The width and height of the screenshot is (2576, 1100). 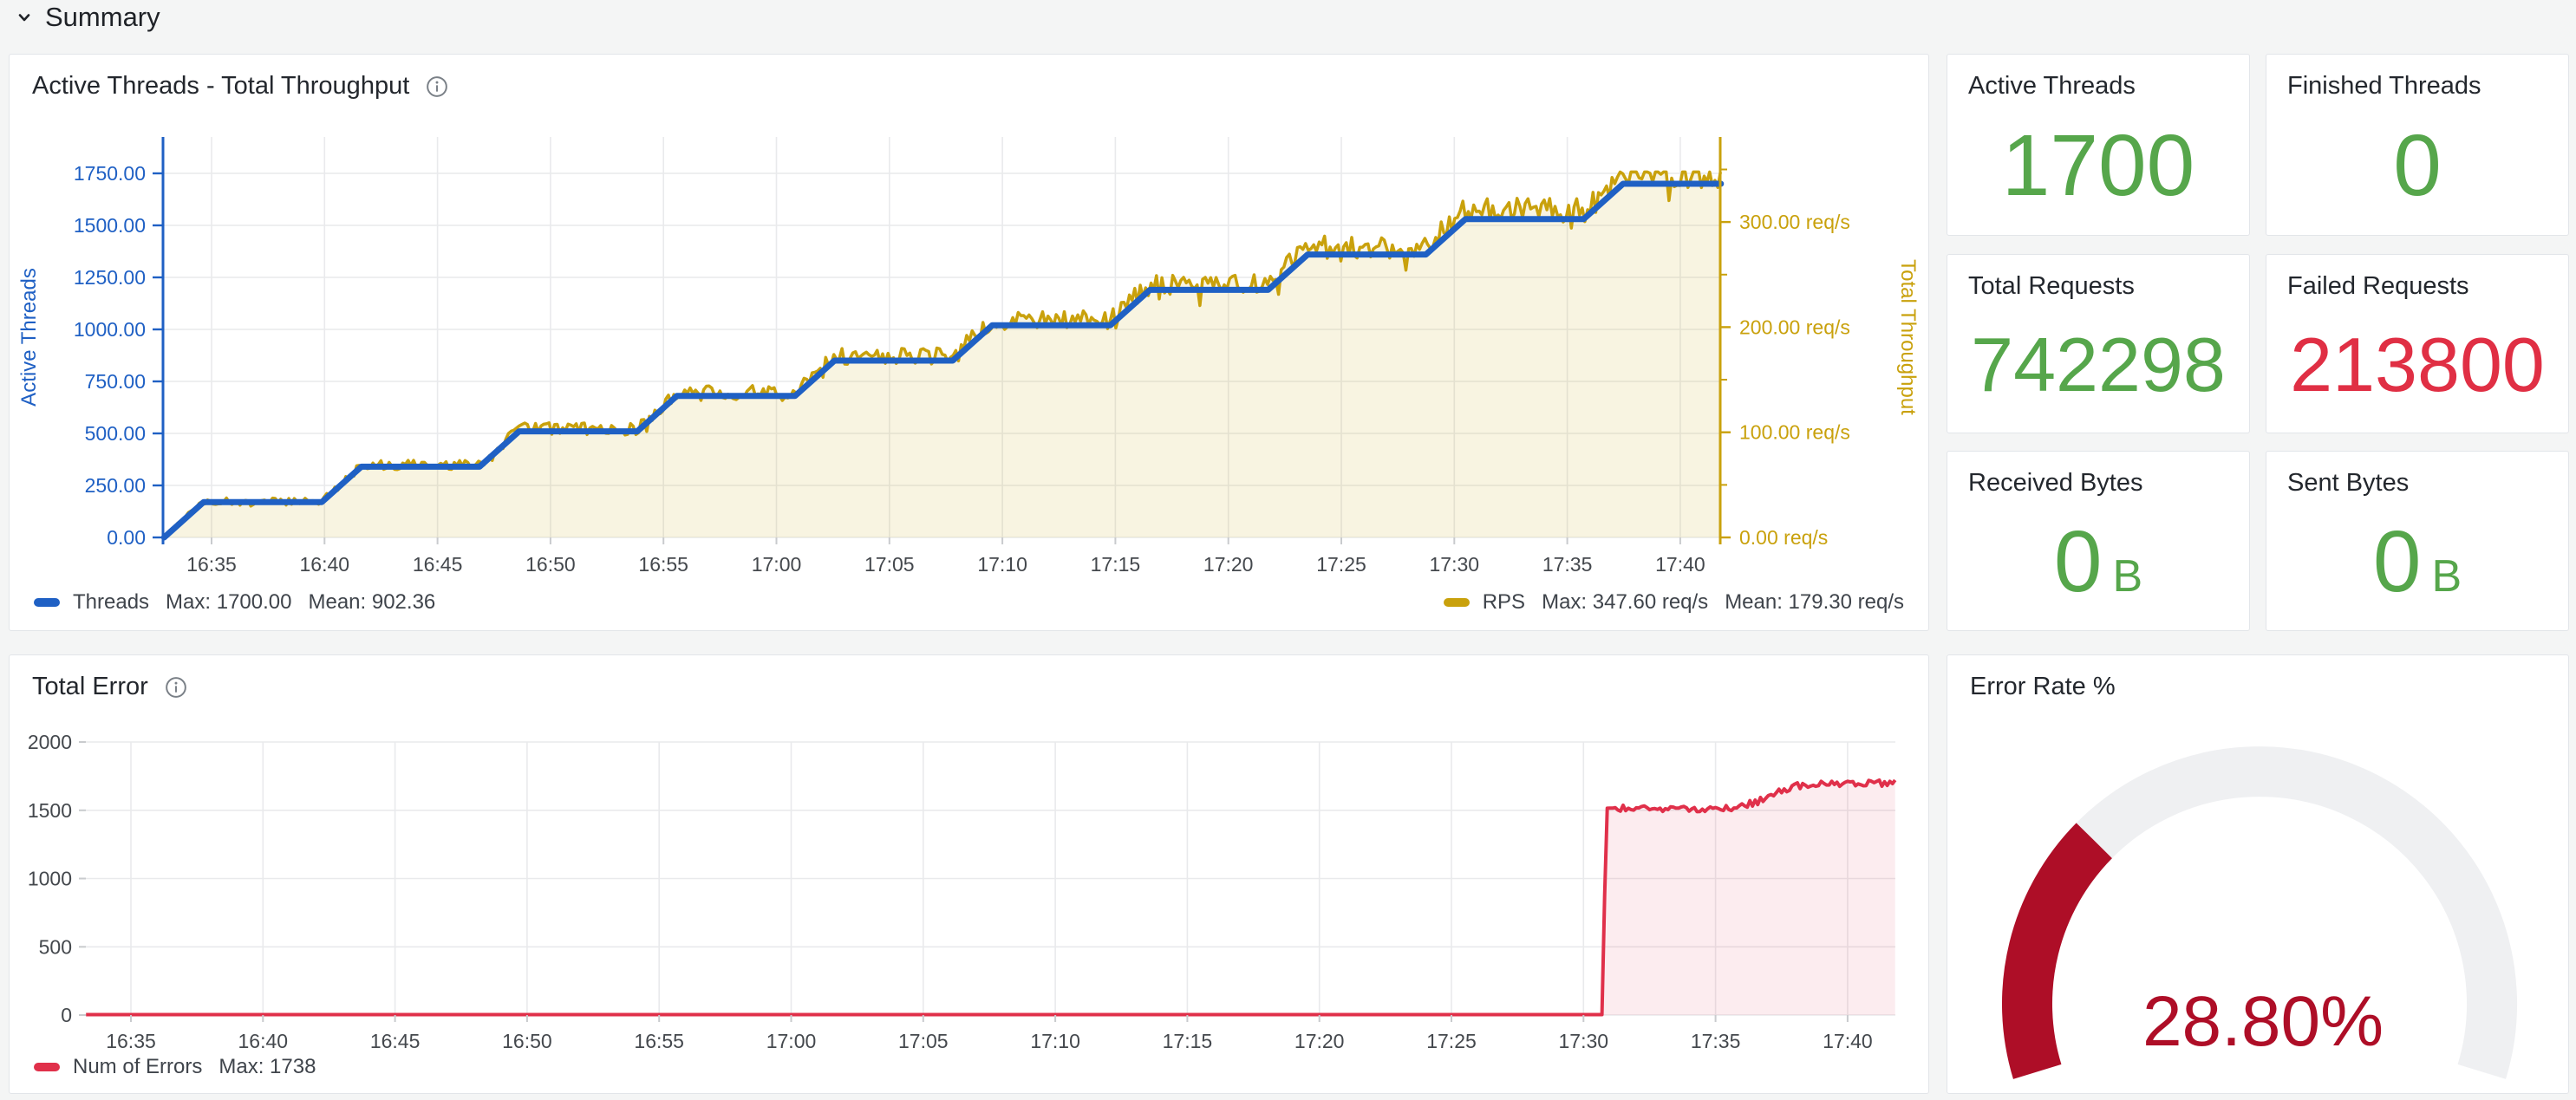 What do you see at coordinates (116, 433) in the screenshot?
I see `svg-text: 500.00` at bounding box center [116, 433].